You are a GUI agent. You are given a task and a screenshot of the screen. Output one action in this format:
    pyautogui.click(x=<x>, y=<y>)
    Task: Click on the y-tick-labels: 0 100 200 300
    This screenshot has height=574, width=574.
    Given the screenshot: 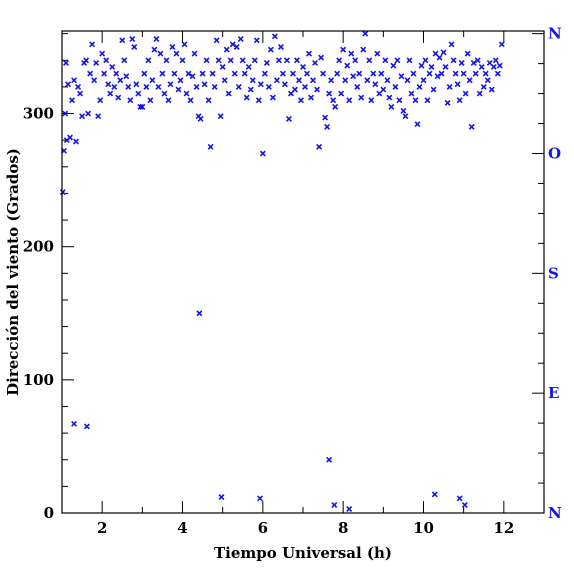 What is the action you would take?
    pyautogui.click(x=38, y=313)
    